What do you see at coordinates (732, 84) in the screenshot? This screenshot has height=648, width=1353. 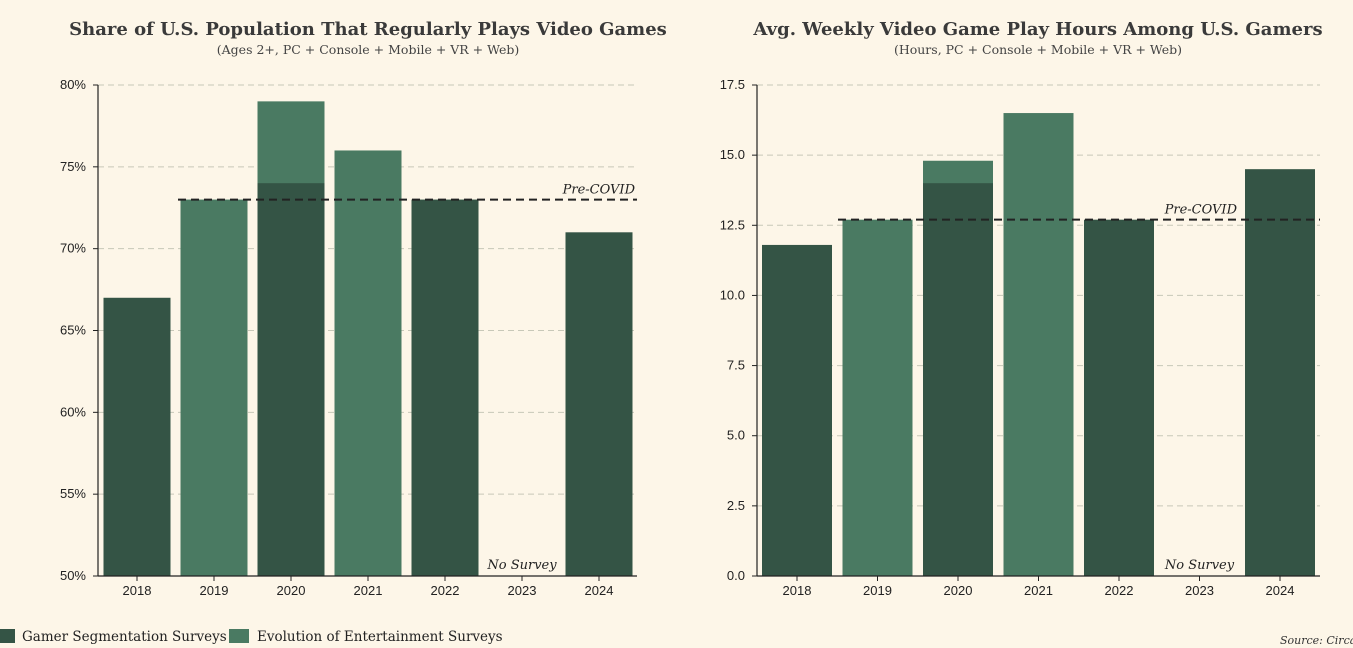 I see `chart-2-ytick-label: 17.5` at bounding box center [732, 84].